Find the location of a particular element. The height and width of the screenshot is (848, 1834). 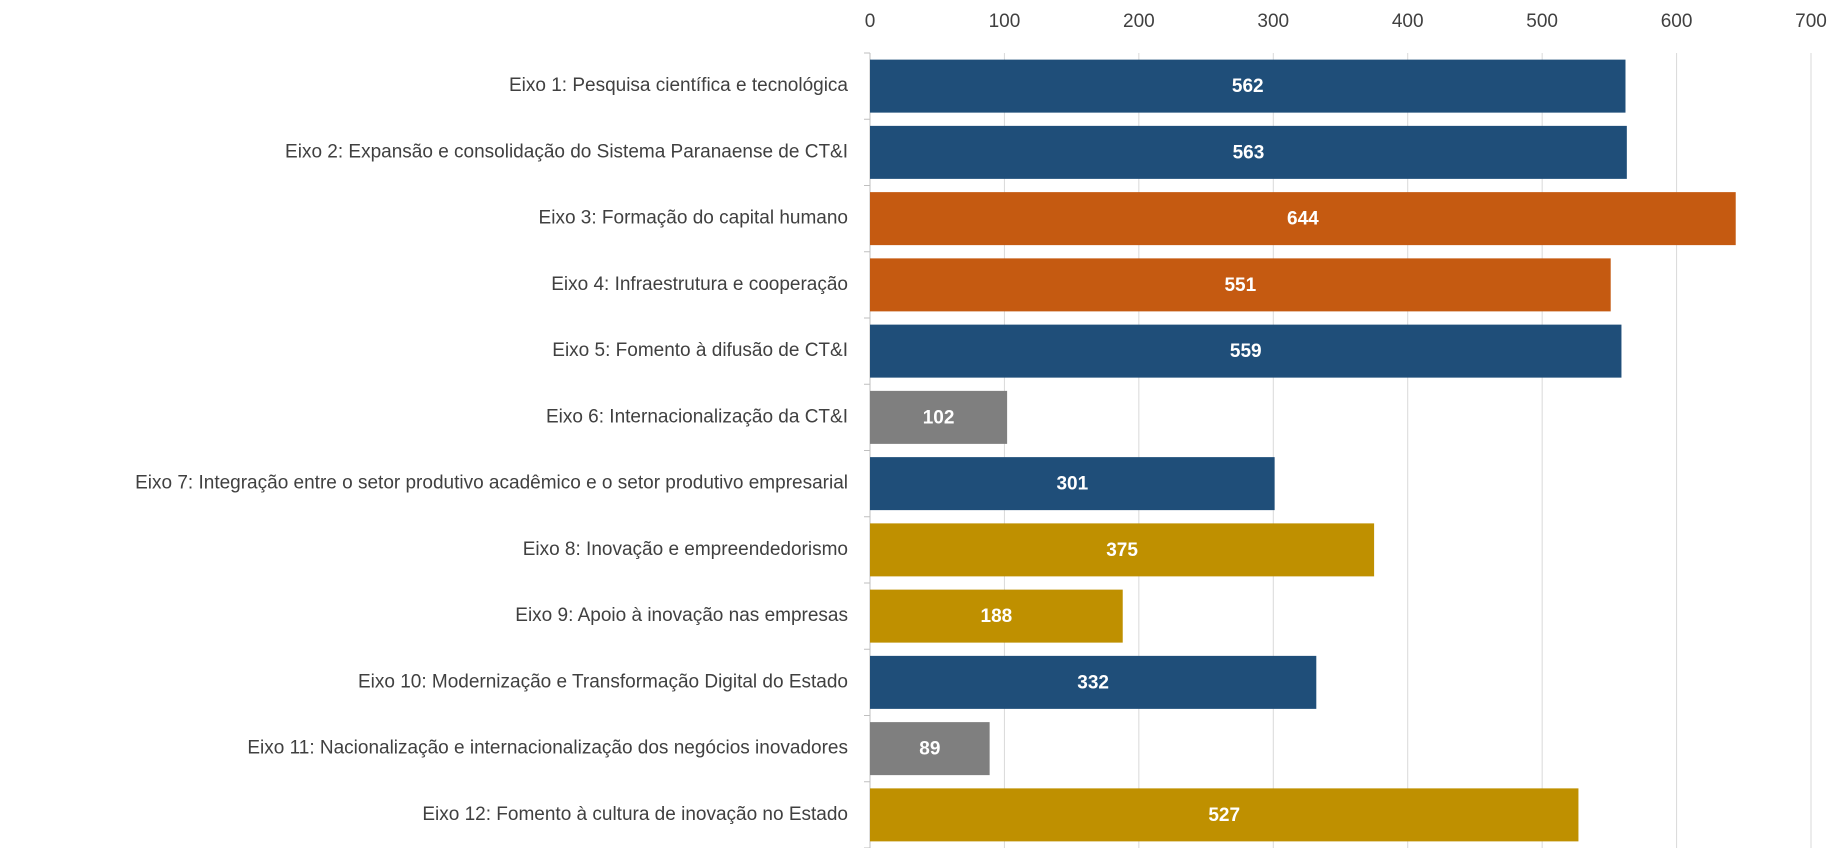

data-label: 375 is located at coordinates (1122, 550).